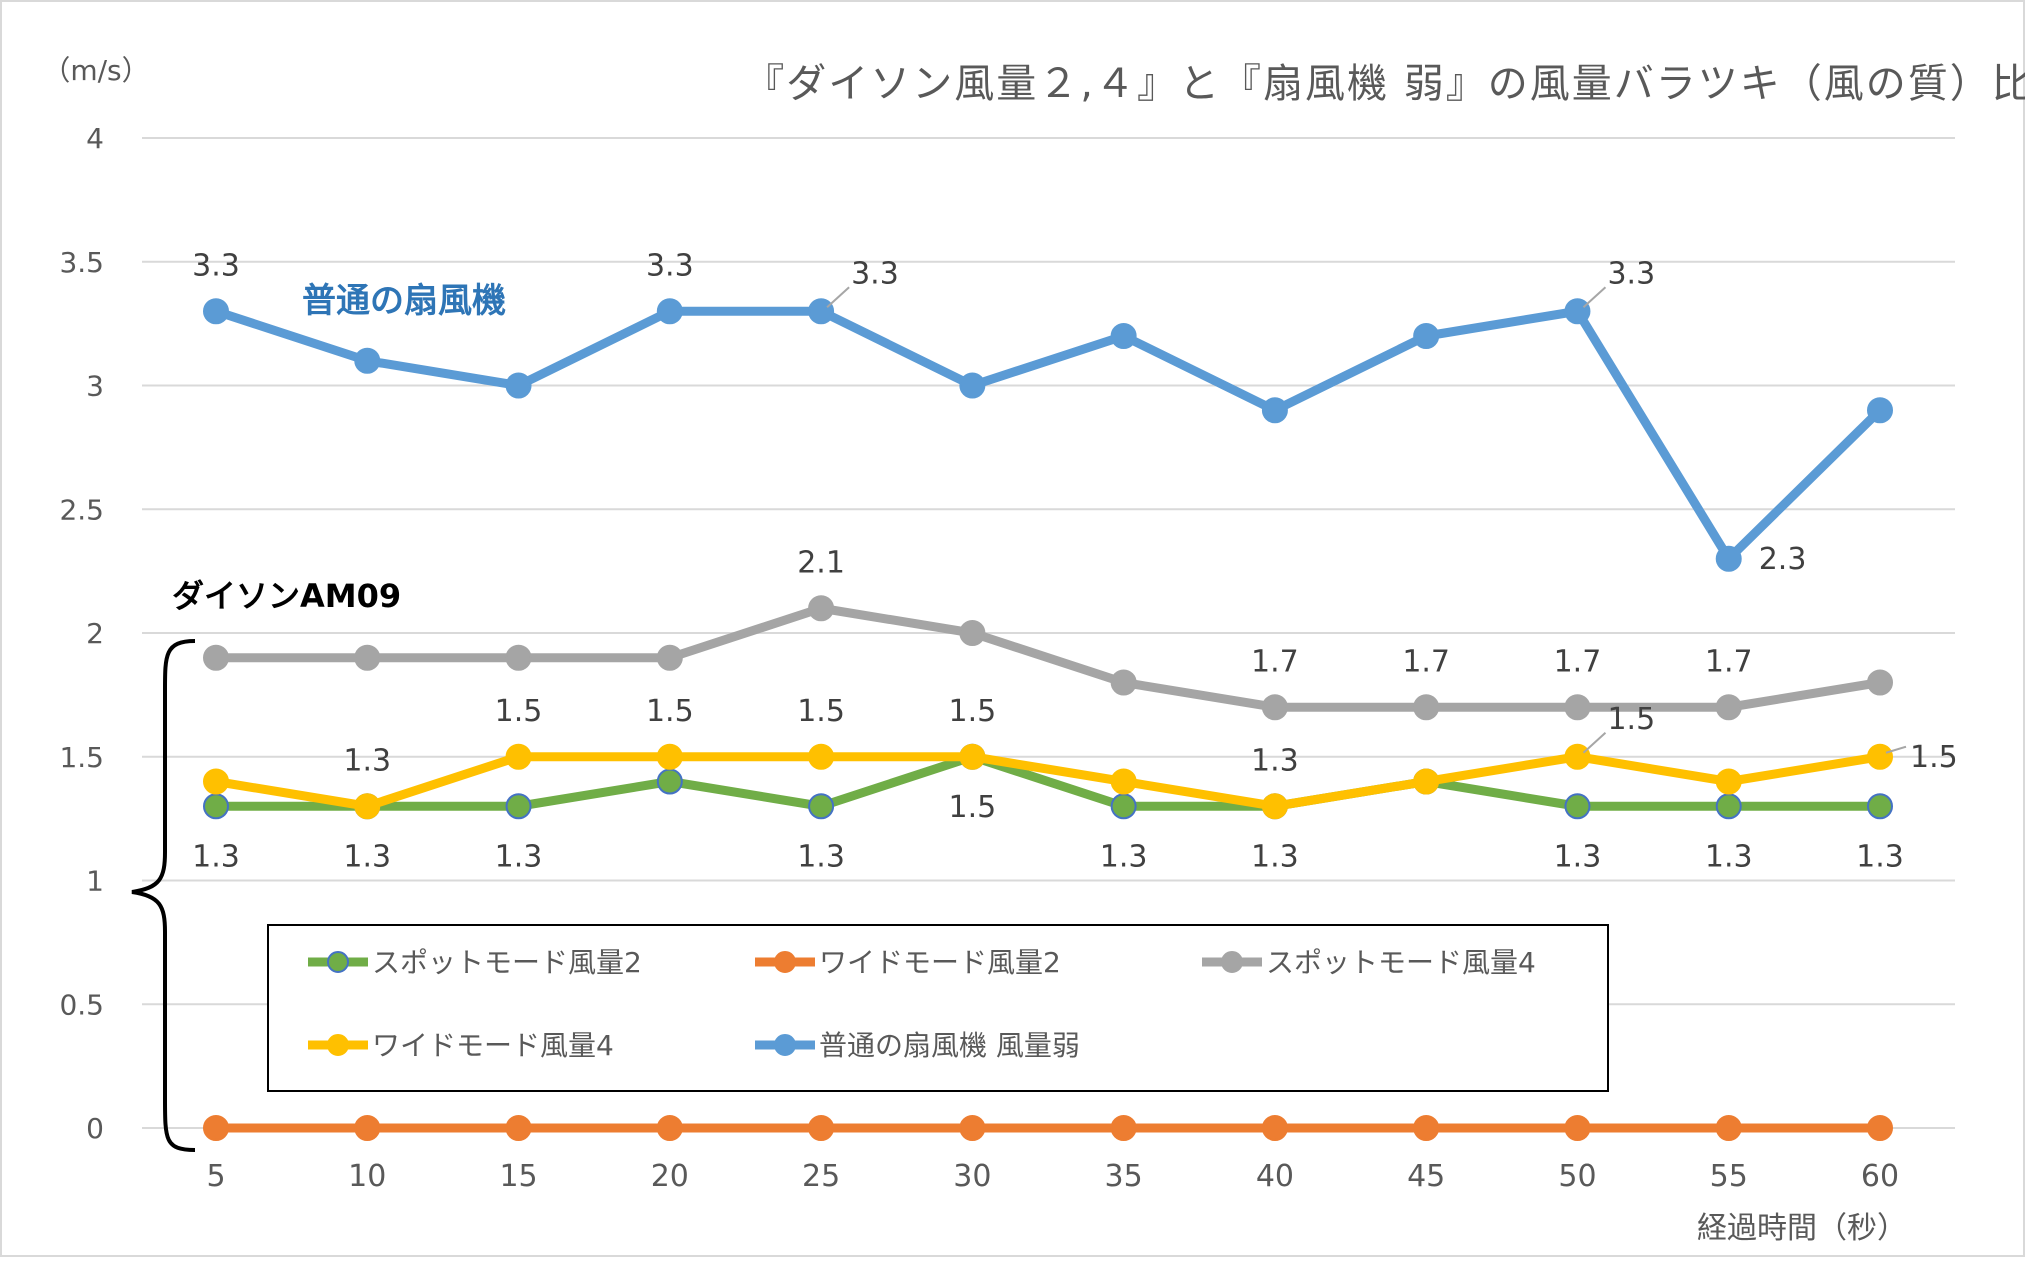  What do you see at coordinates (1426, 1176) in the screenshot?
I see `x-tick-label: 45` at bounding box center [1426, 1176].